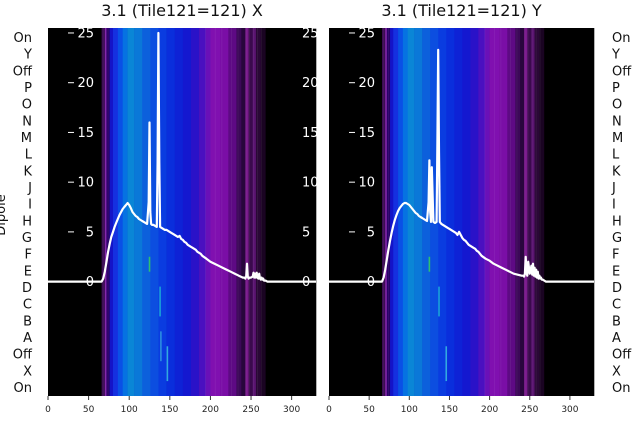  Describe the element at coordinates (210, 410) in the screenshot. I see `x-tick-label: 200` at that location.